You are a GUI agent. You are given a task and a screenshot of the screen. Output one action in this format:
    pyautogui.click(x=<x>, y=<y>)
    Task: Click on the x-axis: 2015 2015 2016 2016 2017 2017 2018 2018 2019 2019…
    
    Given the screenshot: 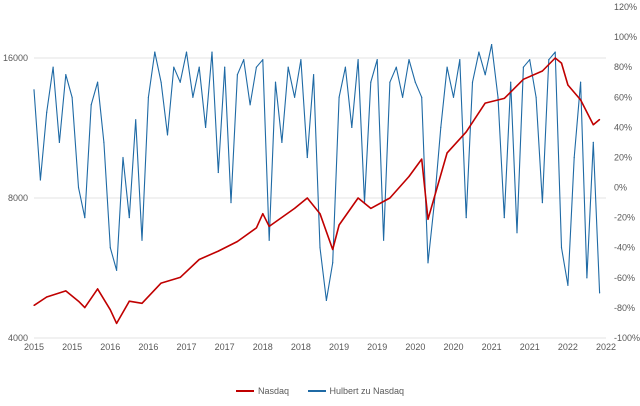 What is the action you would take?
    pyautogui.click(x=320, y=347)
    